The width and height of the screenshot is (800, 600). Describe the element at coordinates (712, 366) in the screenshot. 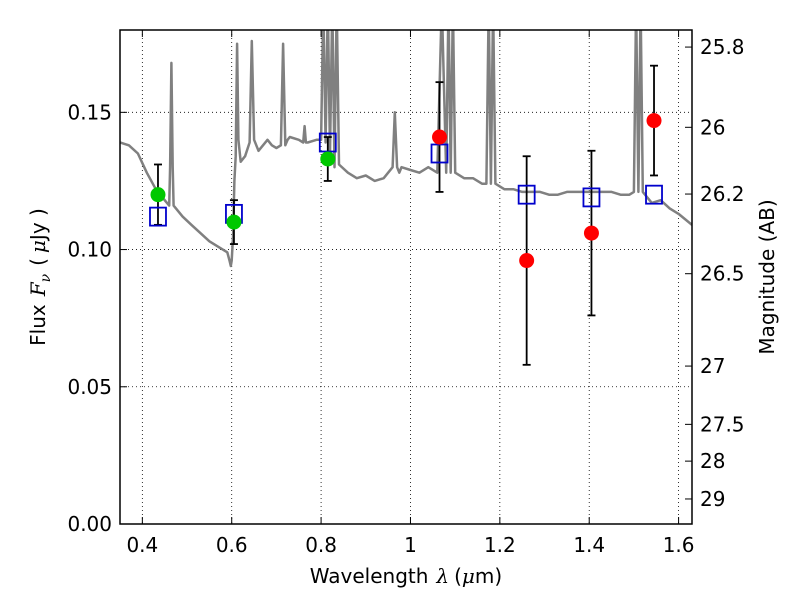

I see `mag-tick-label: 27` at that location.